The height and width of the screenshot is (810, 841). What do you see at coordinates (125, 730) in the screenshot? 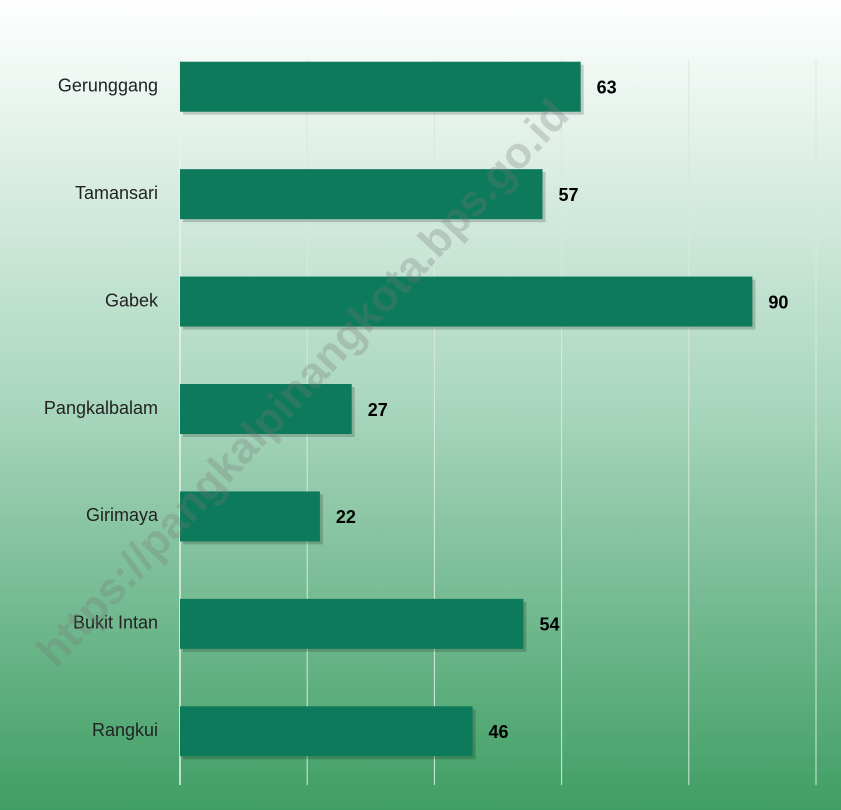
I see `y-tick-label: Rangkui` at bounding box center [125, 730].